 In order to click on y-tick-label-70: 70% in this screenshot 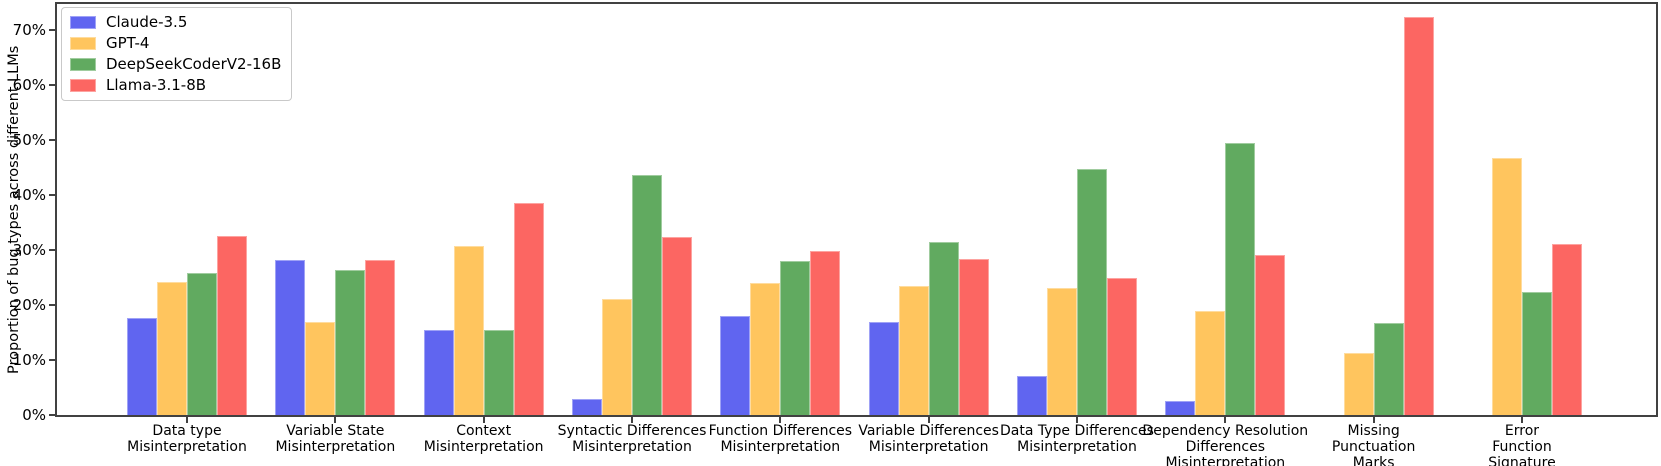, I will do `click(29, 29)`.